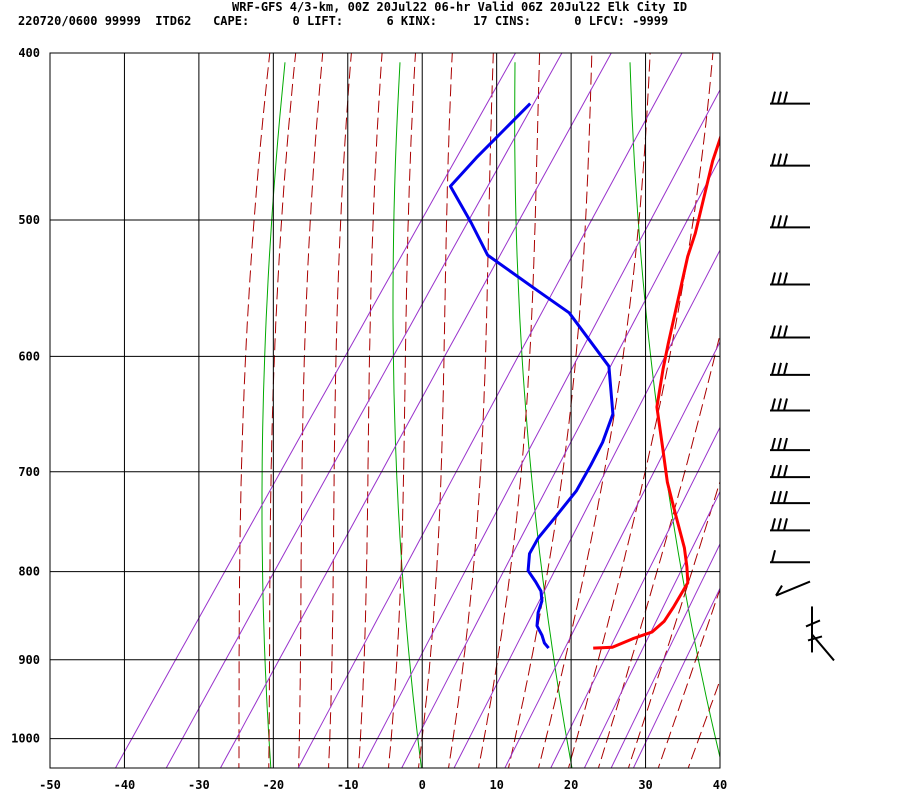  What do you see at coordinates (199, 785) in the screenshot?
I see `x-tick-label: -30` at bounding box center [199, 785].